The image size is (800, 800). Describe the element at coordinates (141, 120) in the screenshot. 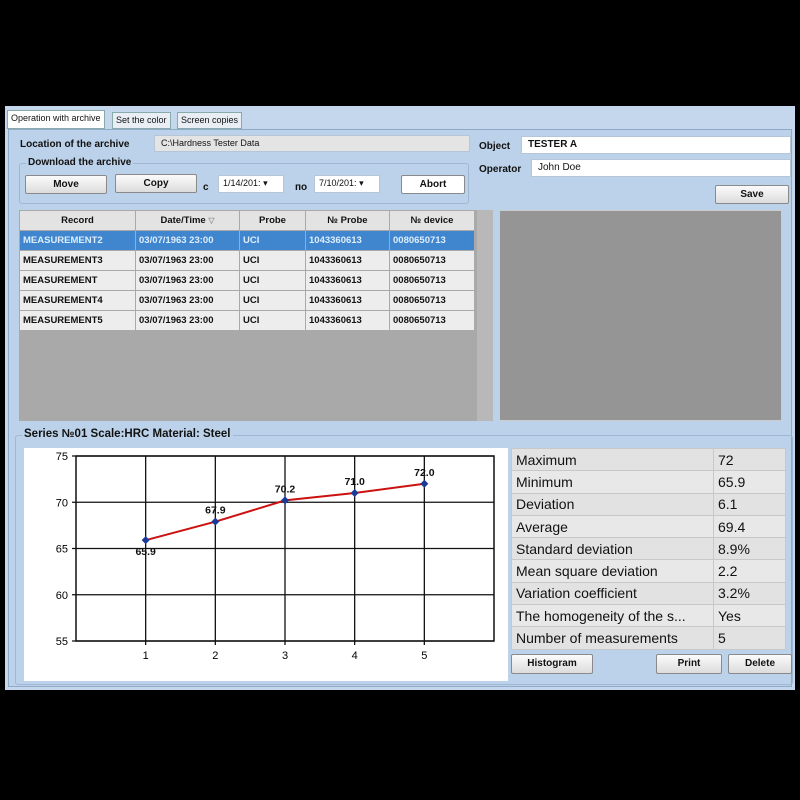

I see `tab-set-the-color: Set the color` at that location.